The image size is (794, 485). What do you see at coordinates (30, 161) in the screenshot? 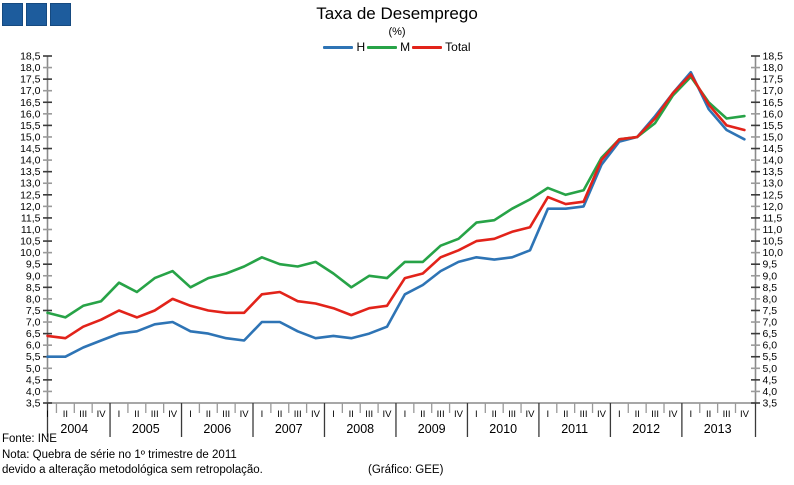
I see `svg-text: 14,0` at bounding box center [30, 161].